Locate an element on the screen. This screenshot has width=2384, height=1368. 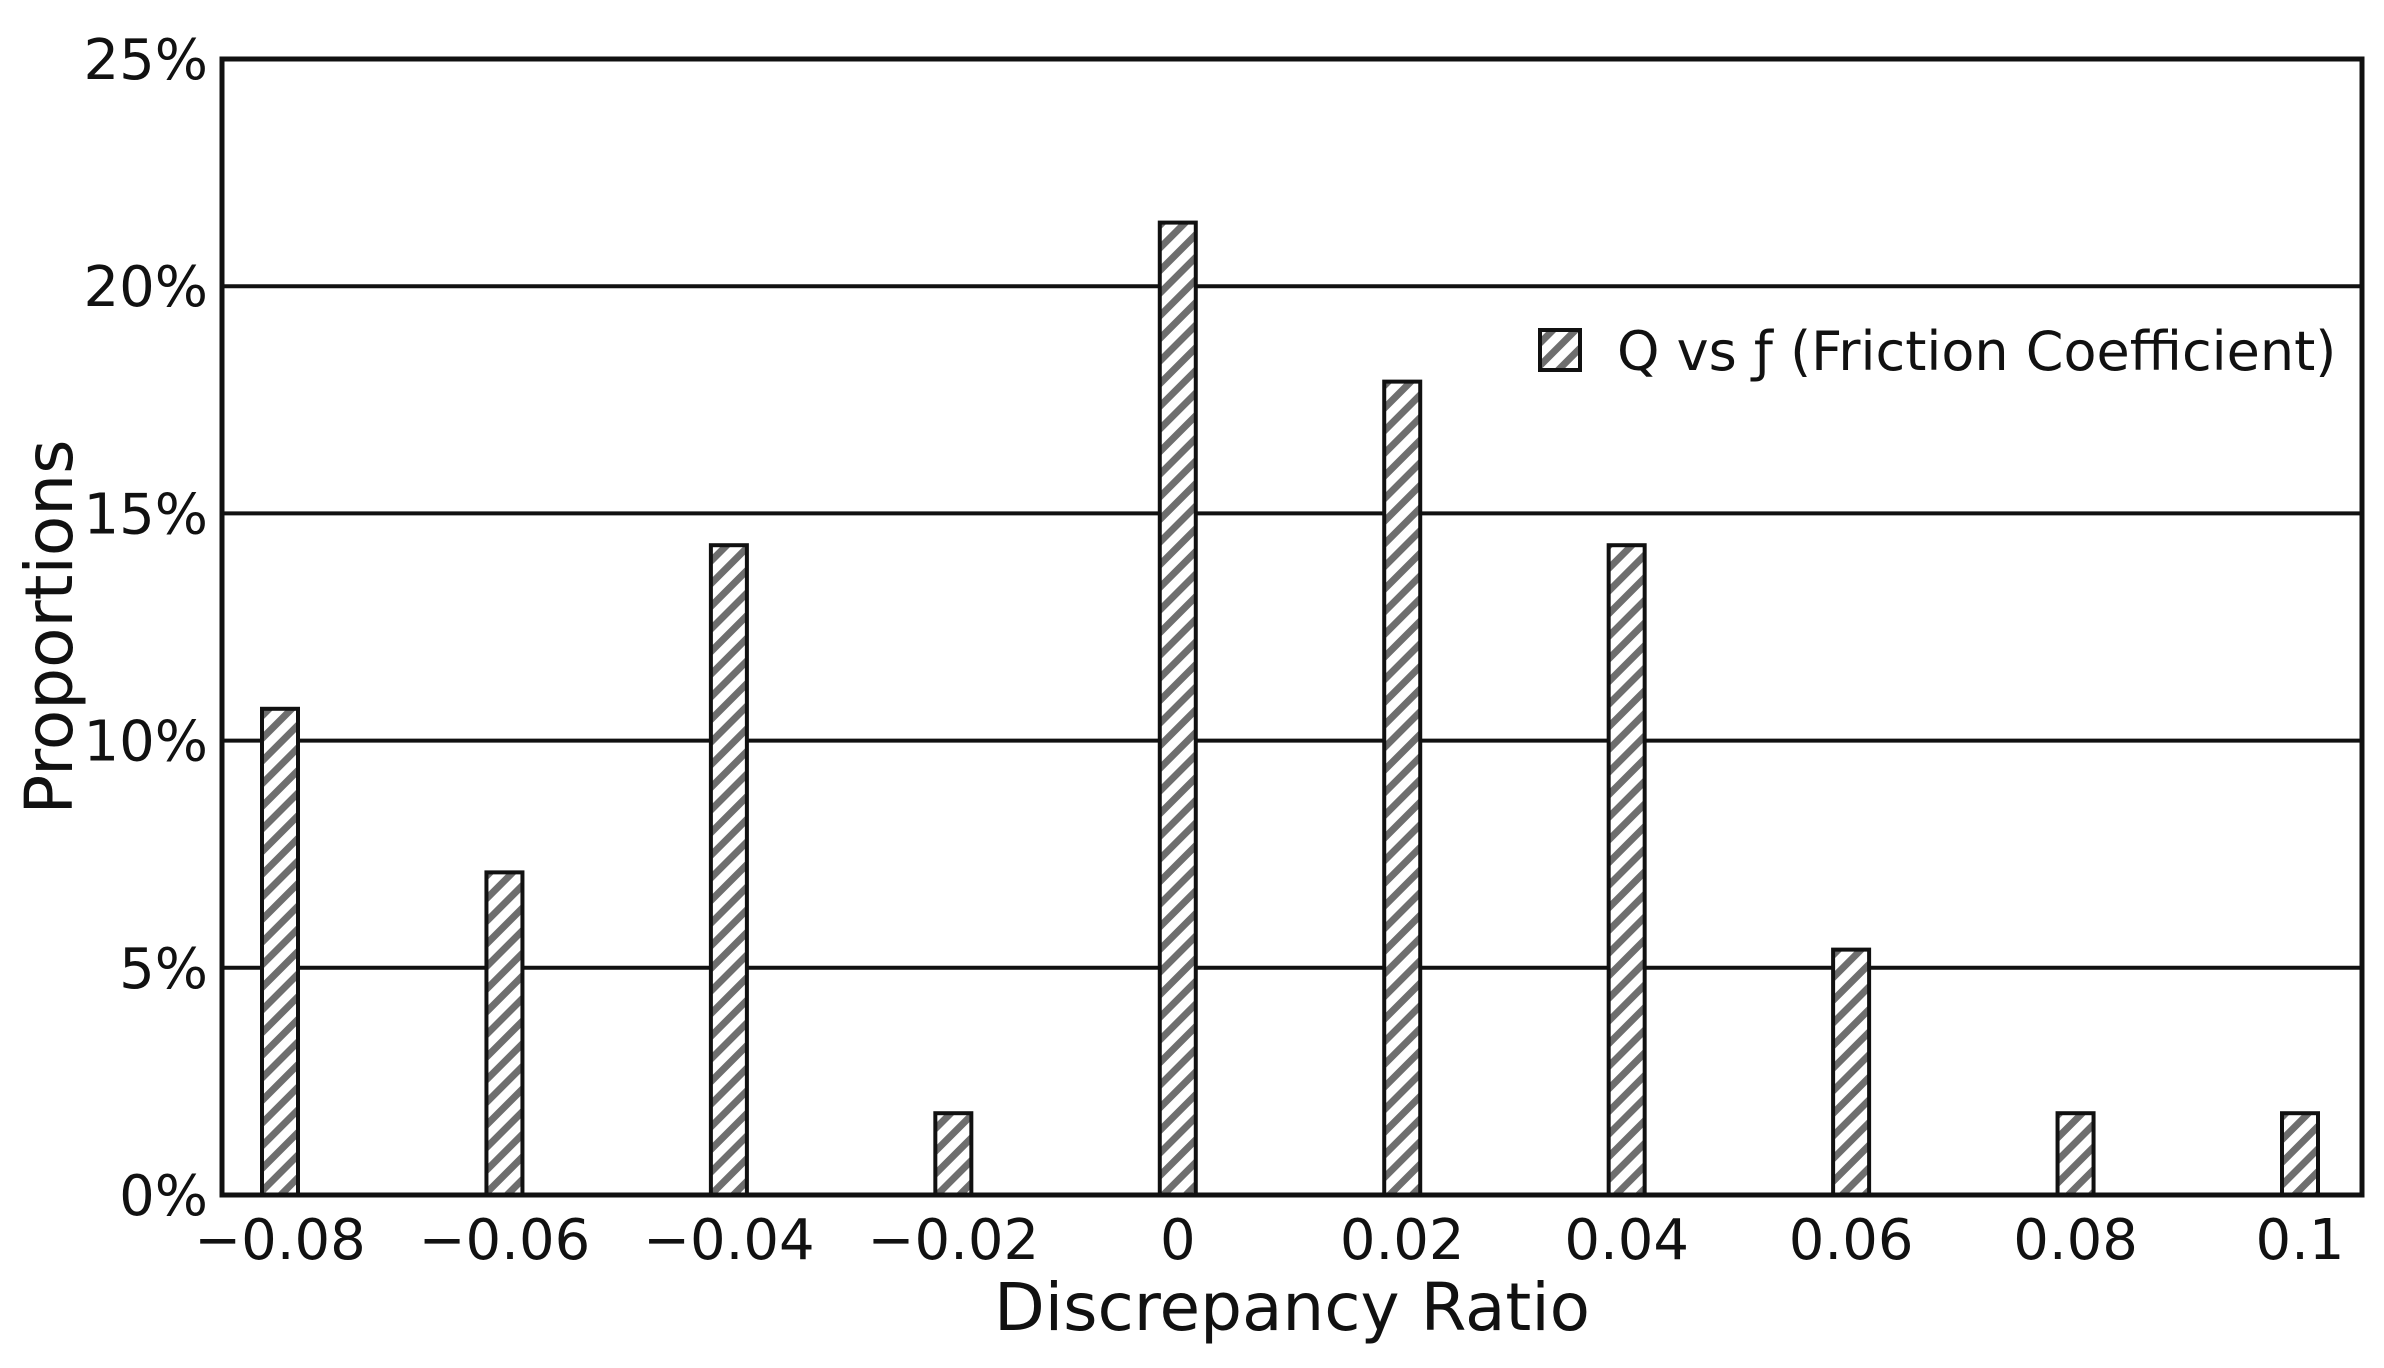
x-tick-label: −0.04 is located at coordinates (729, 1240).